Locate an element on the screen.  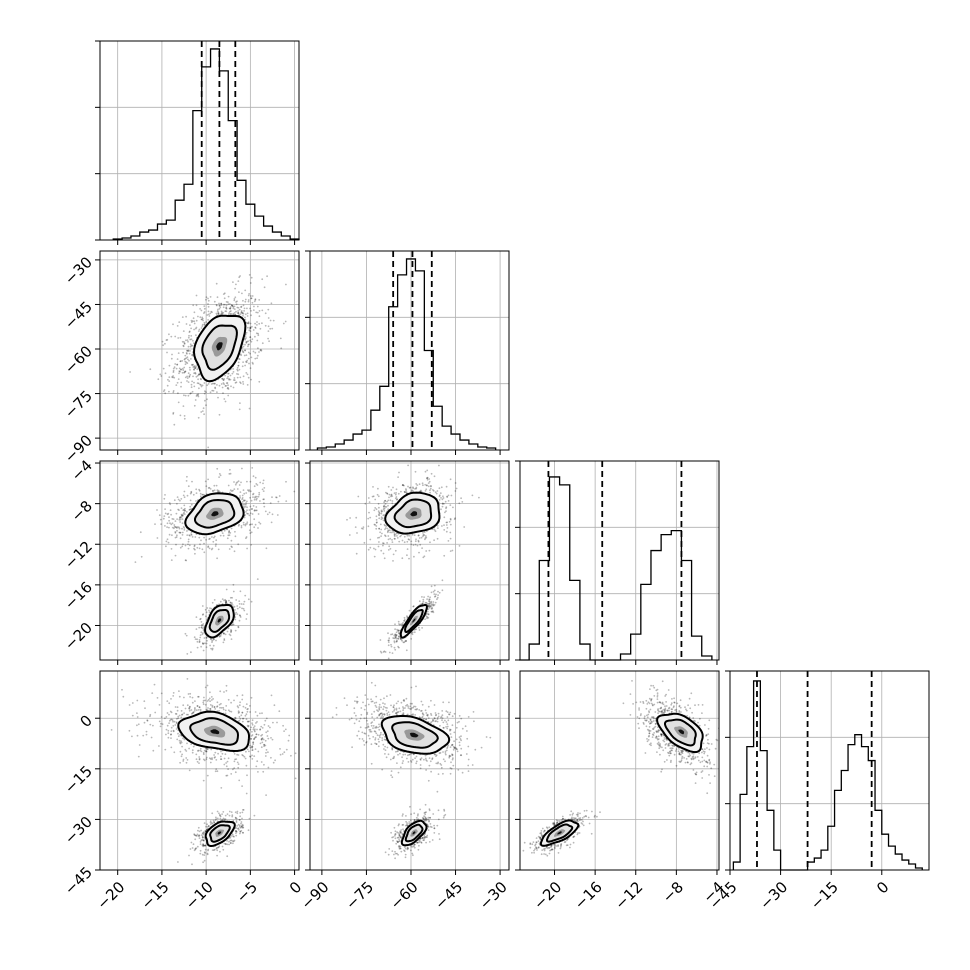
contour-inner is located at coordinates (220, 833).